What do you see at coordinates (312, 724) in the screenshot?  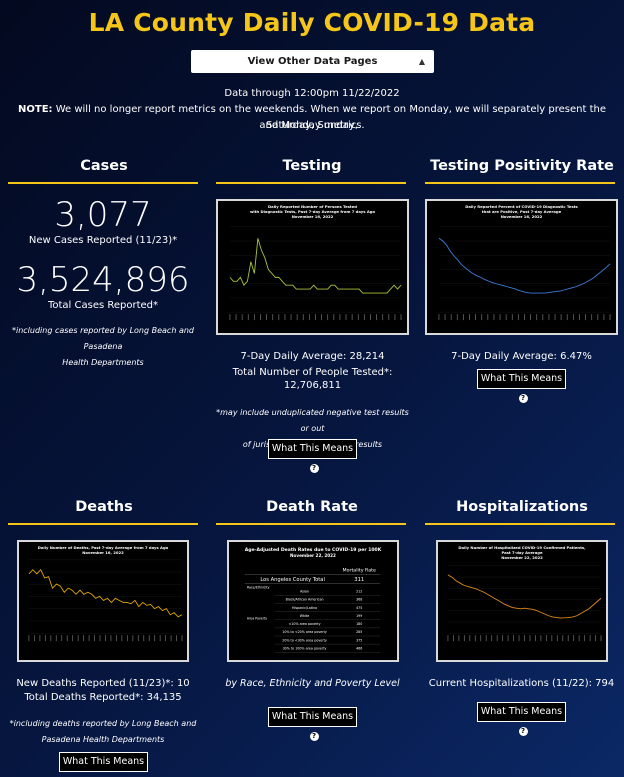 I see `death-rate-what-this-means-button: What This Means?` at bounding box center [312, 724].